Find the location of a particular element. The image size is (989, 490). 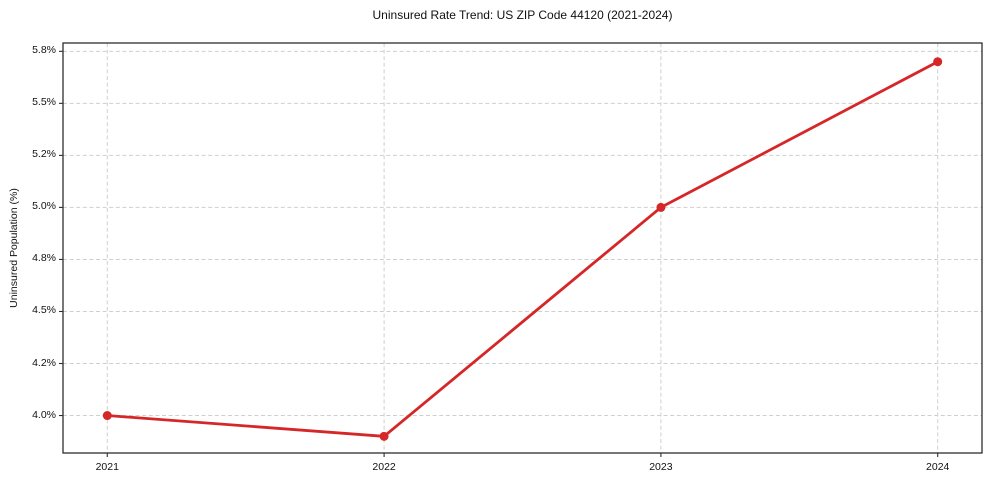

x-tick-label: 2023 is located at coordinates (661, 467).